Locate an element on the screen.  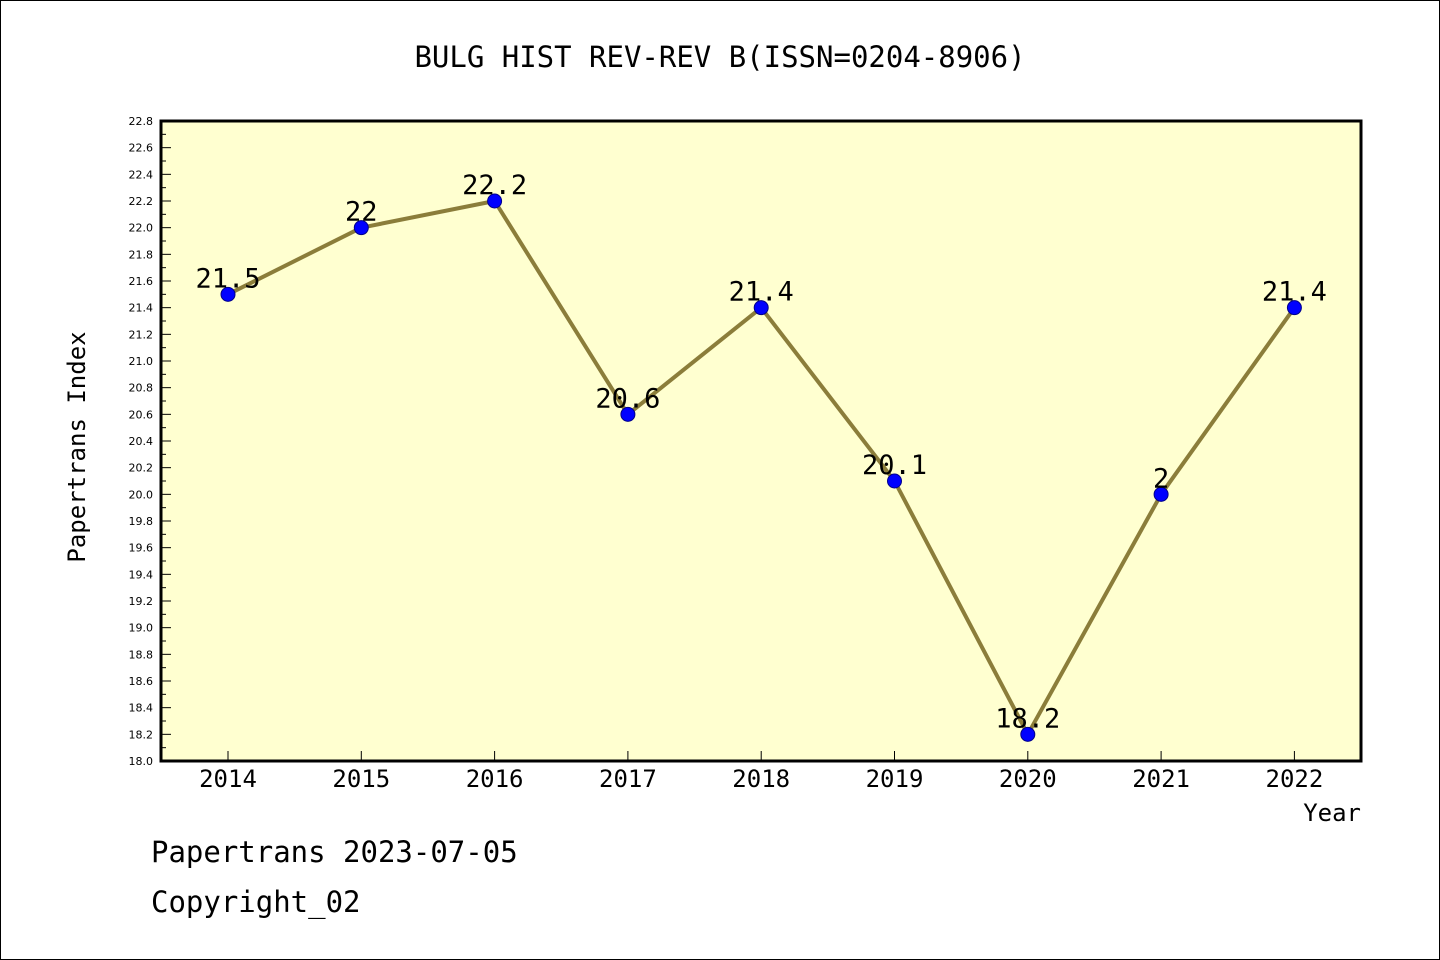
x-tick-label: 2017 is located at coordinates (628, 779).